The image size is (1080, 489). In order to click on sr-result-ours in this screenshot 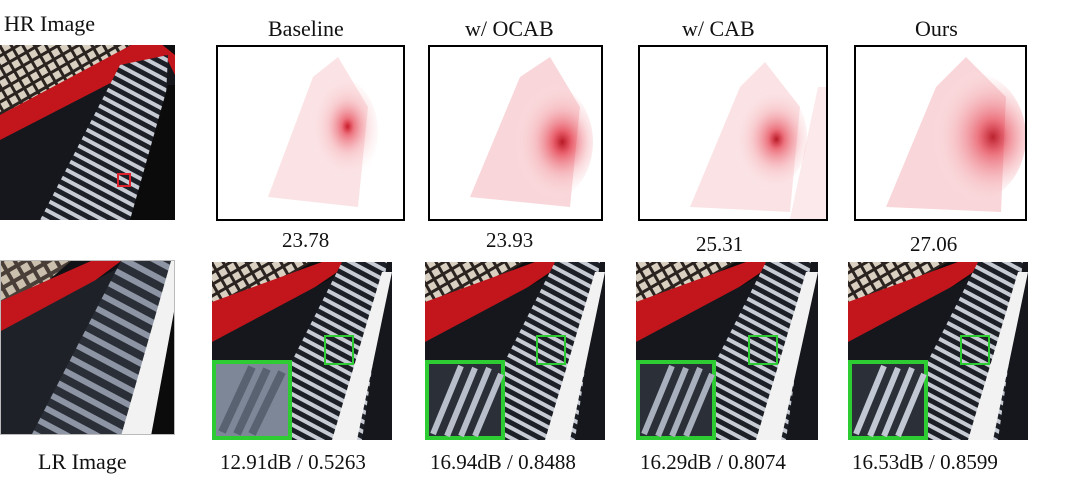, I will do `click(938, 351)`.